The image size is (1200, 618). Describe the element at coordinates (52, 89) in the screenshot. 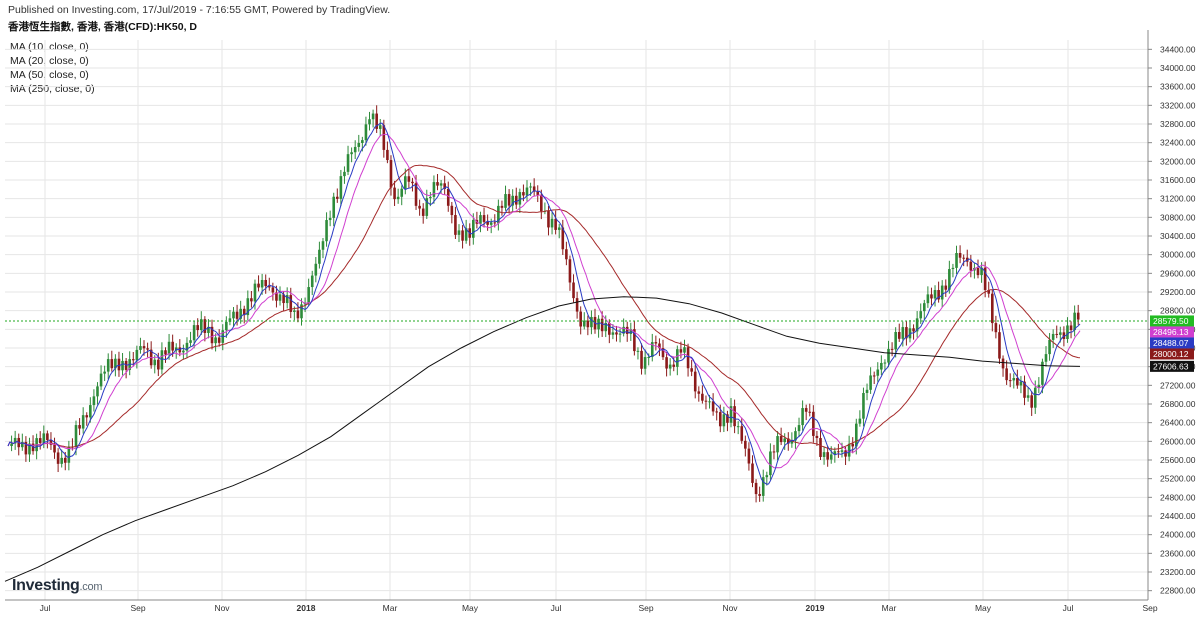

I see `legend-ma250: MA (250, close, 0)` at that location.